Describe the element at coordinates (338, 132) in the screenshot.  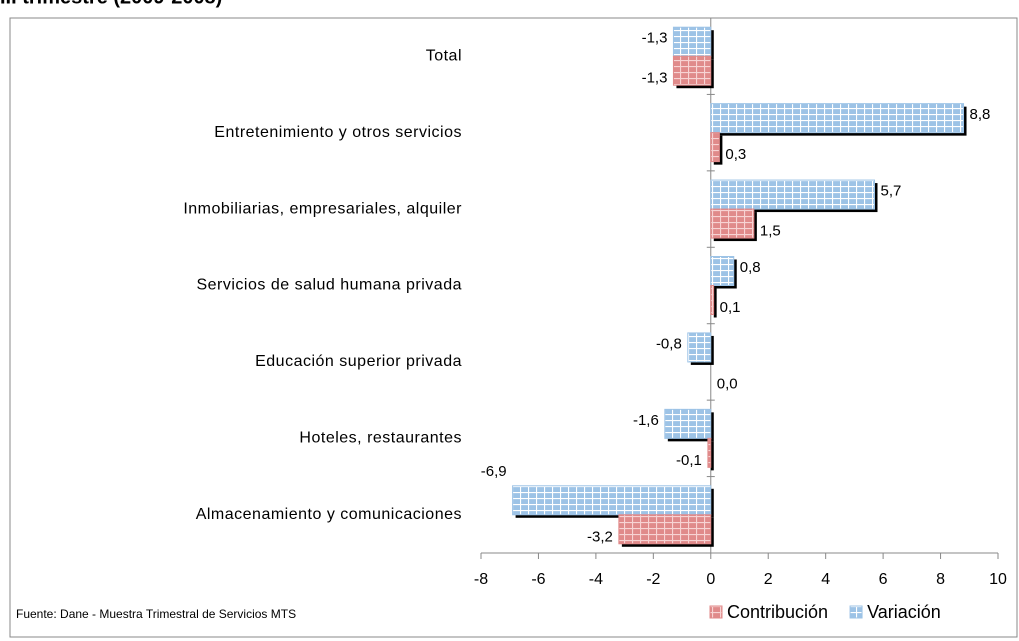
I see `category-label: Entretenimiento y otros servicios` at that location.